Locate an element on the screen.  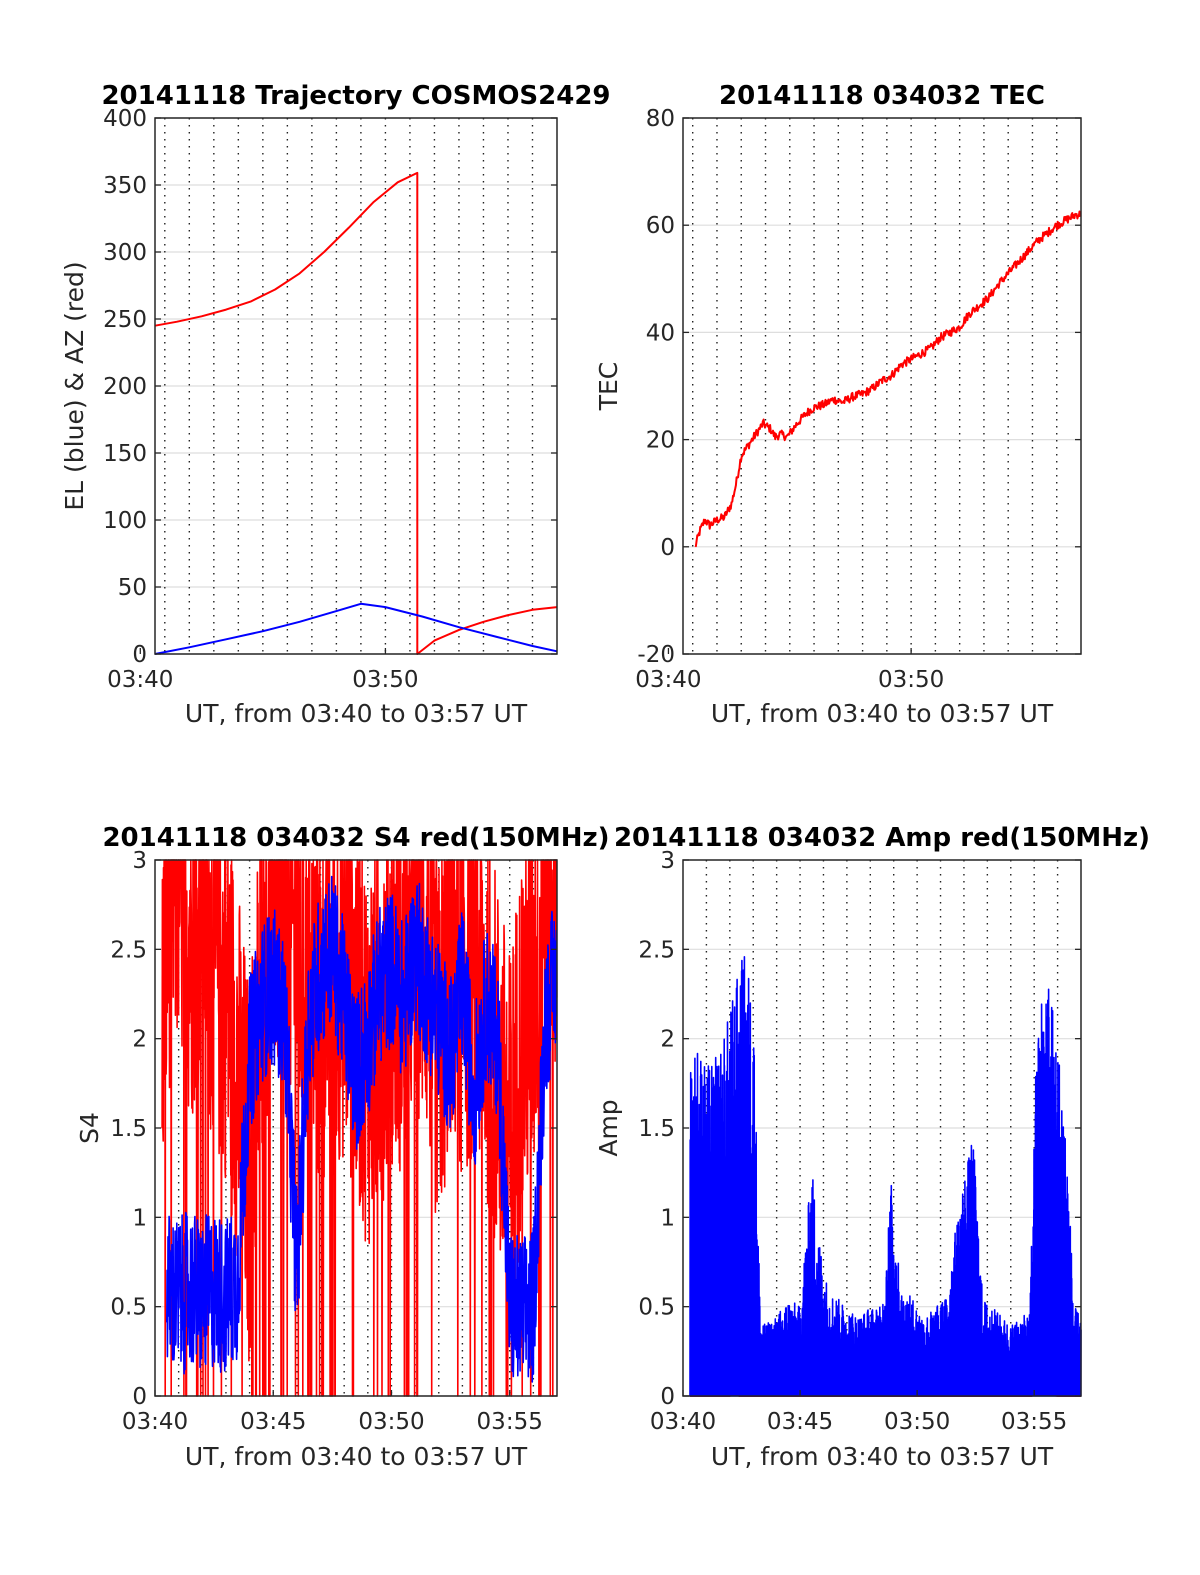
ticks: -20 0 20 40 60 80 03:40 03:50 is located at coordinates (858, 399).